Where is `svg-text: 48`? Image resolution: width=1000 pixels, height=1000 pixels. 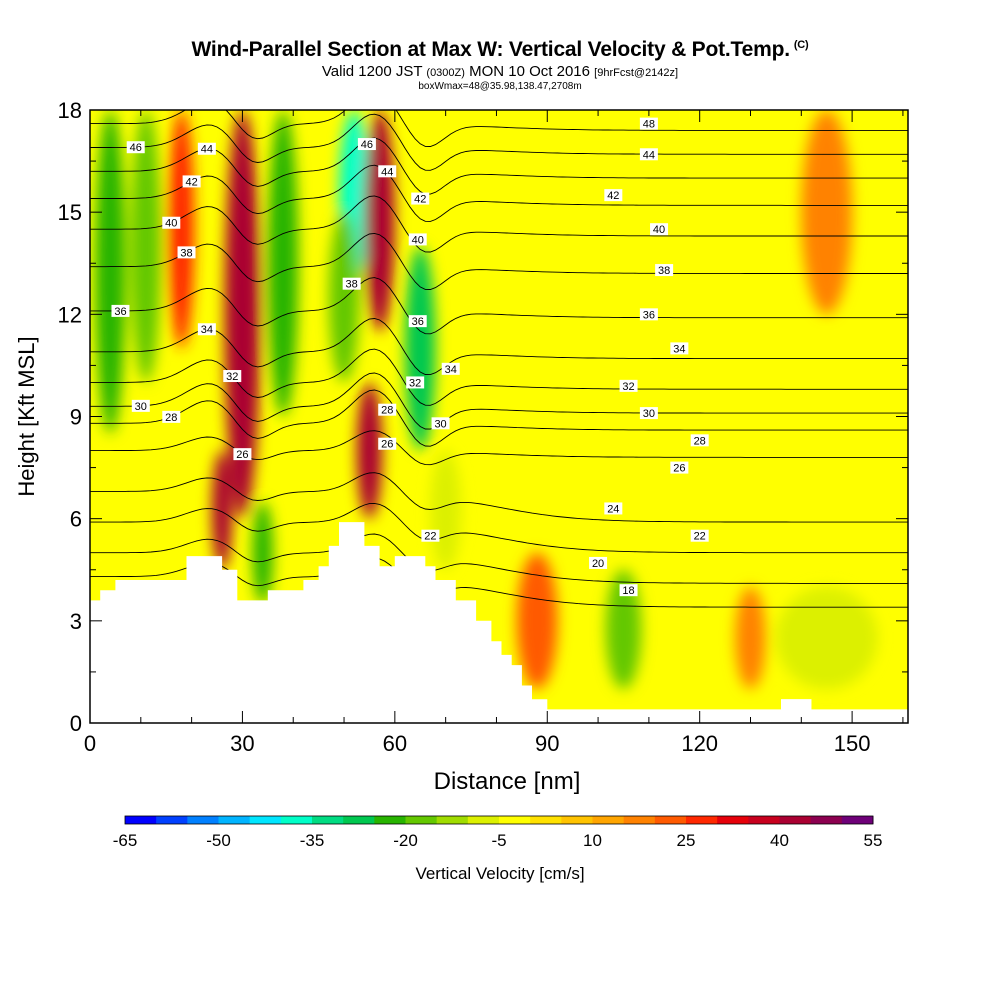
svg-text: 48 is located at coordinates (649, 125).